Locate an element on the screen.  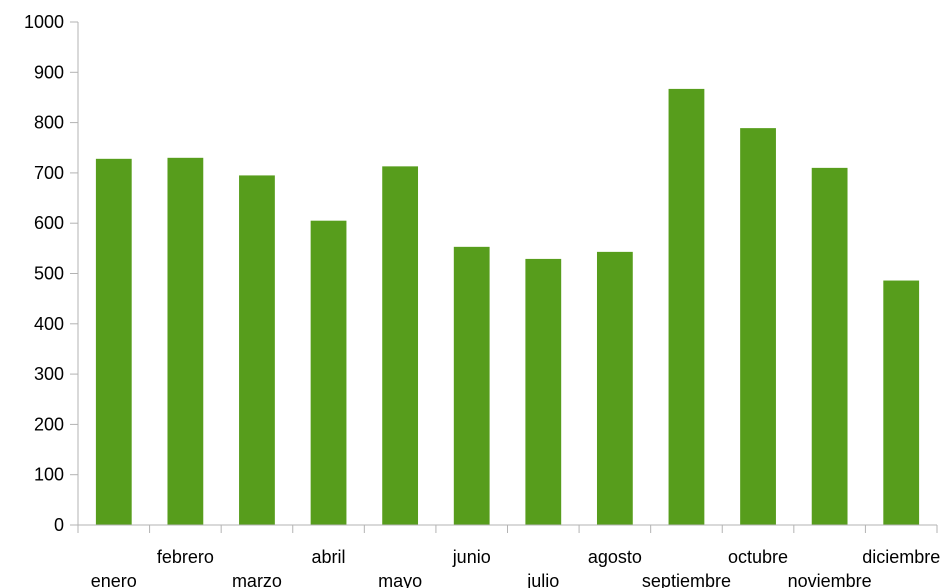
y-tick-label: 100 is located at coordinates (49, 475).